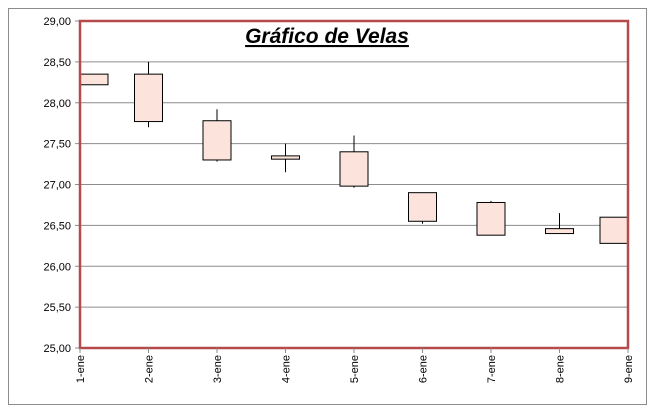 This screenshot has width=655, height=416. What do you see at coordinates (287, 369) in the screenshot?
I see `x-tick-label: 4-ene` at bounding box center [287, 369].